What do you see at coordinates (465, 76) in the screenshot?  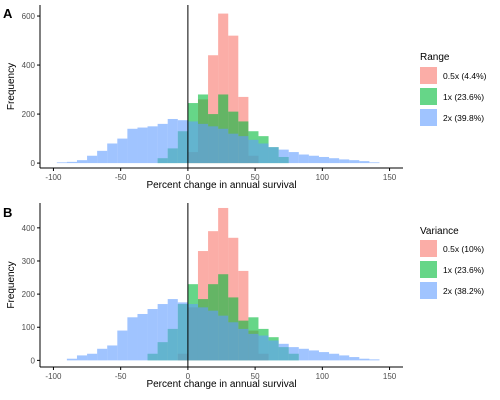 I see `legend-label: 0.5x (4.4%)` at bounding box center [465, 76].